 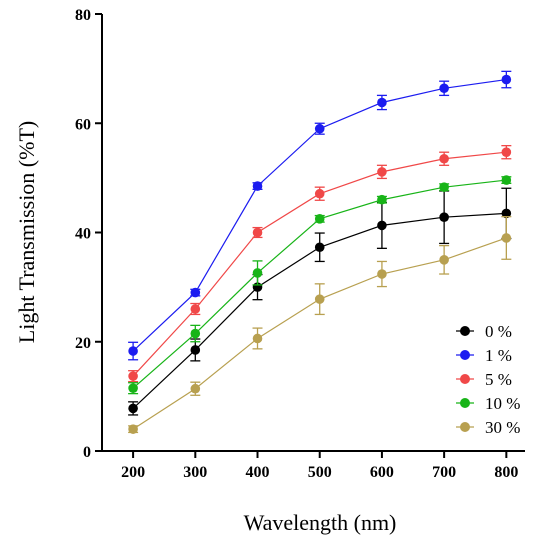 I want to click on legend-item: 30 %, so click(x=488, y=427).